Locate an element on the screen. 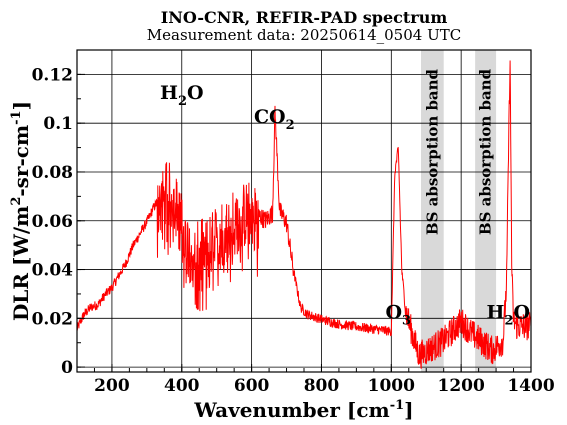 The height and width of the screenshot is (425, 567). x-tick-label: 1000 is located at coordinates (391, 386).